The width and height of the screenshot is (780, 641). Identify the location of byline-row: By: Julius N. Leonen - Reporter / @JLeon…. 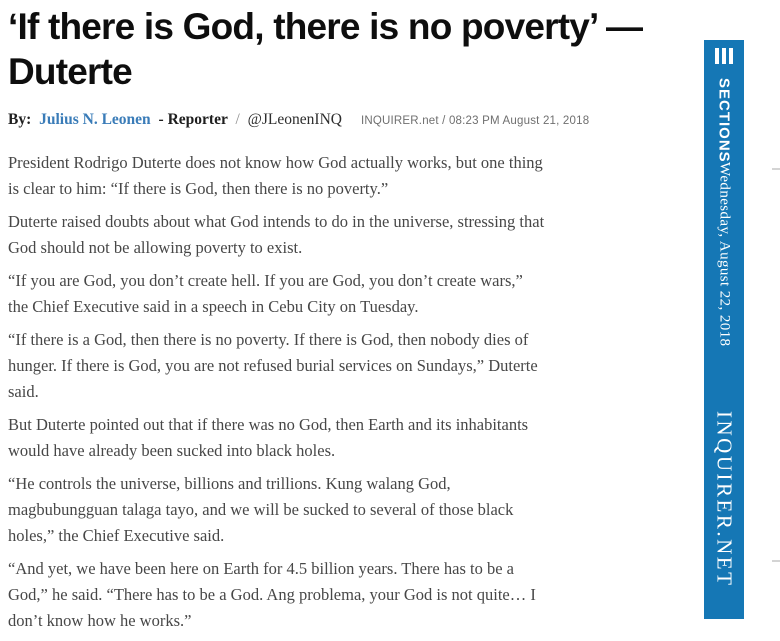
(358, 120).